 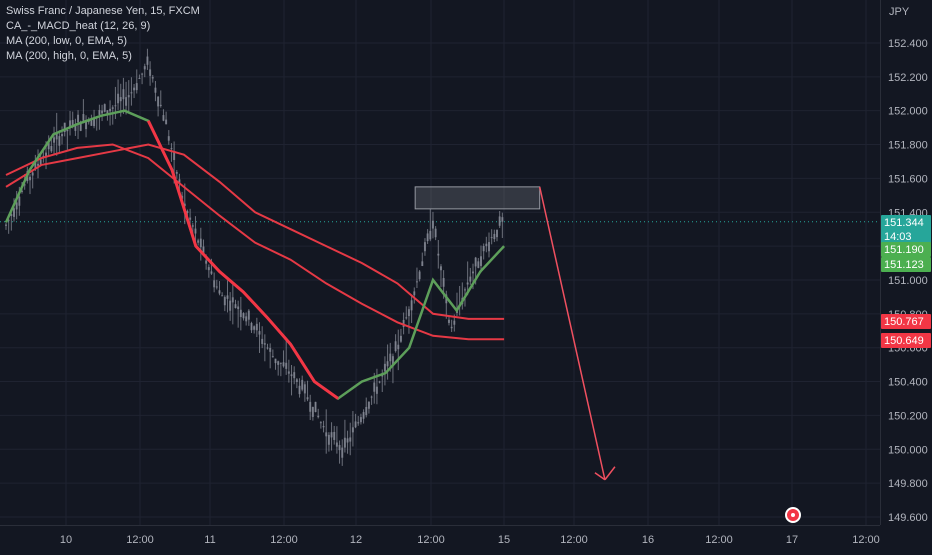 I want to click on price-tag-value: 151.344, so click(x=904, y=223).